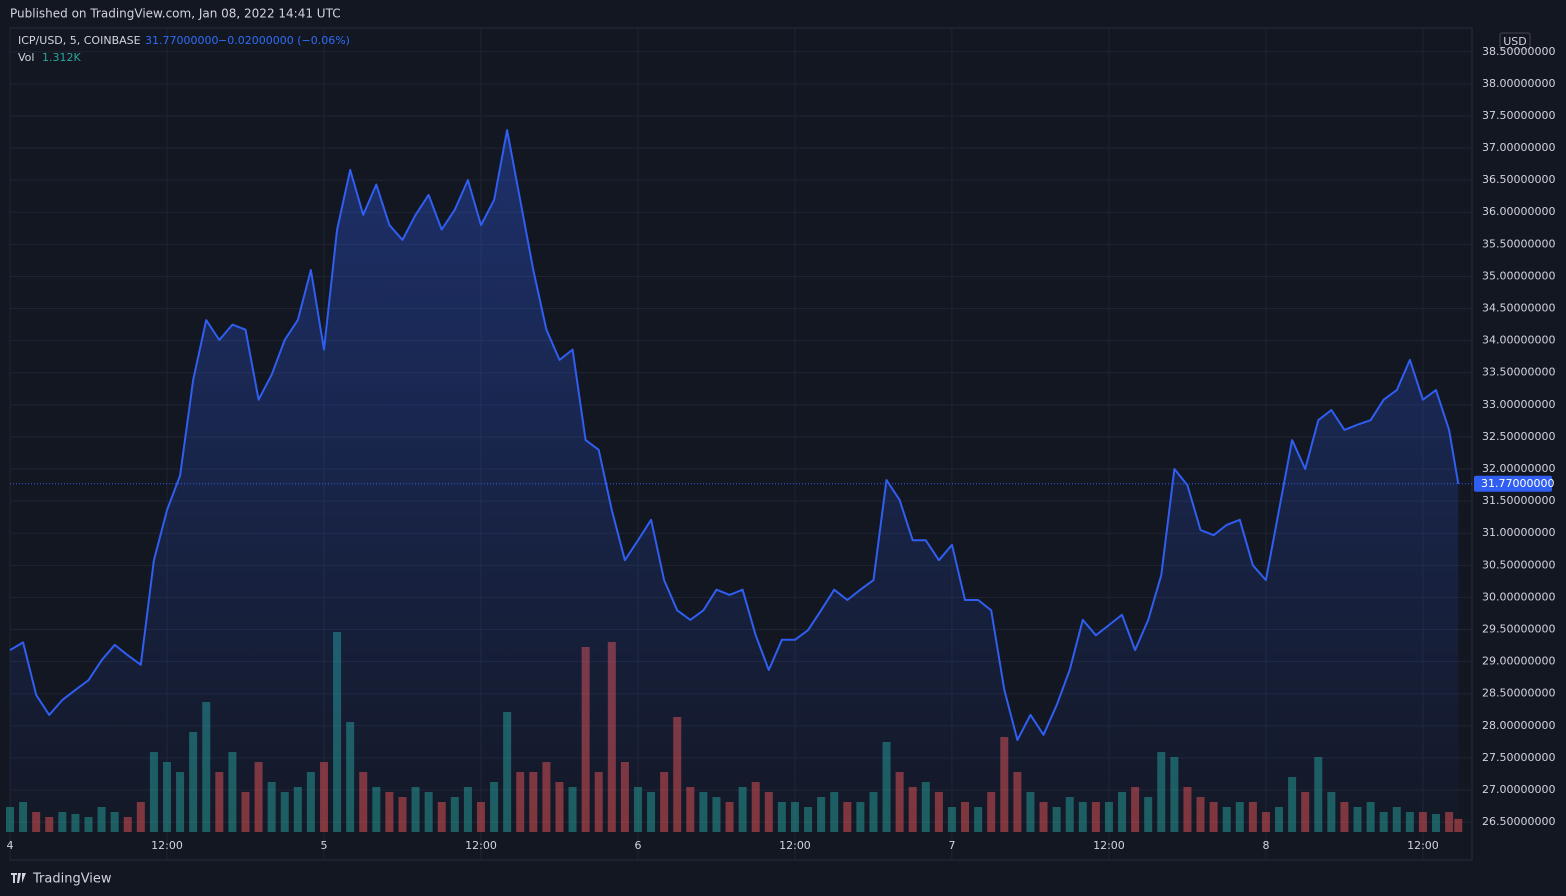 The height and width of the screenshot is (896, 1566). What do you see at coordinates (10, 845) in the screenshot?
I see `x-tick-label: 4` at bounding box center [10, 845].